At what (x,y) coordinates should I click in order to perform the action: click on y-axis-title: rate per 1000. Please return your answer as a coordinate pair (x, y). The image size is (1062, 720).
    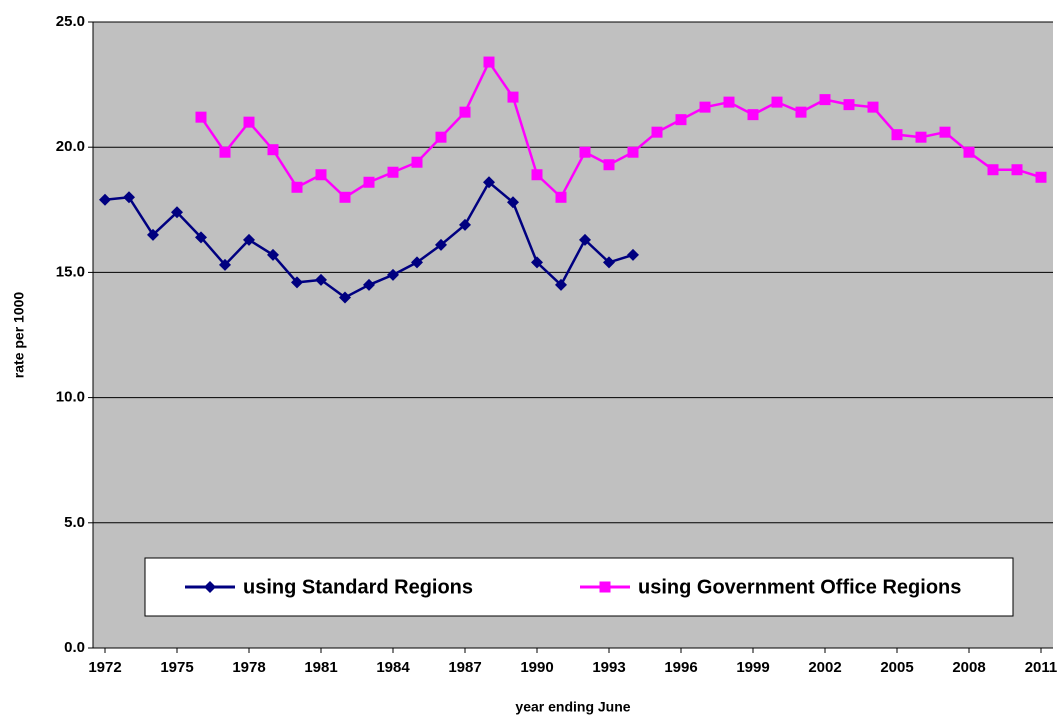
    Looking at the image, I should click on (19, 335).